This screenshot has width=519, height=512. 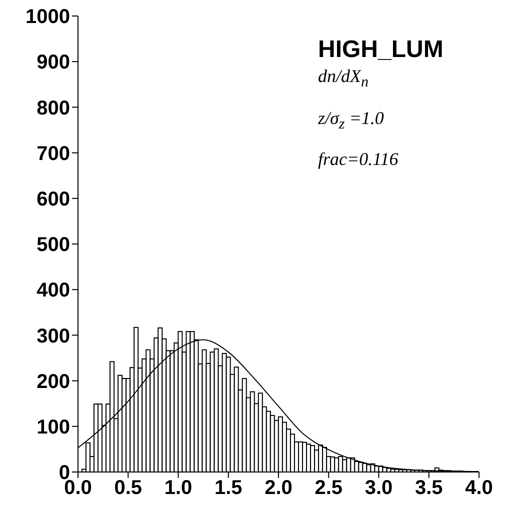 I want to click on y-tick-label: 100, so click(x=53, y=427).